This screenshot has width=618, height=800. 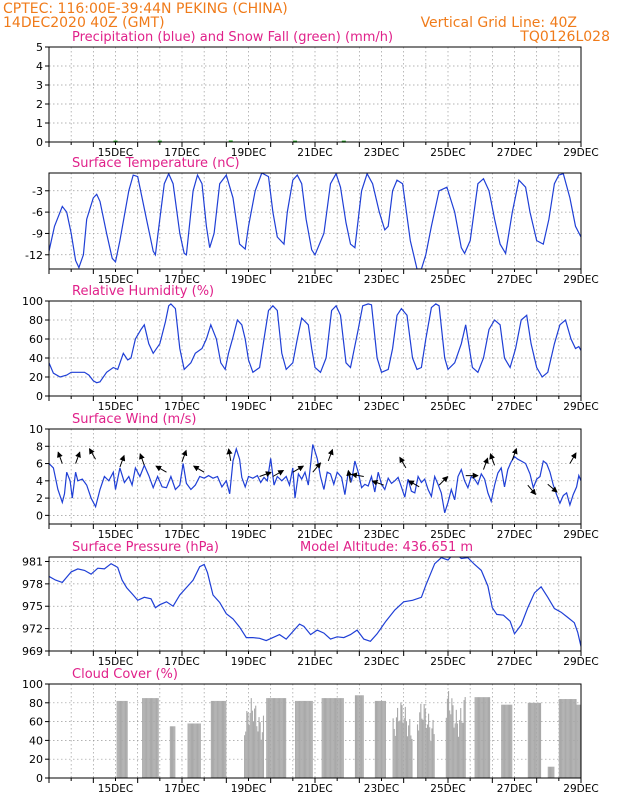 I want to click on y-tick-label: -6, so click(x=37, y=212).